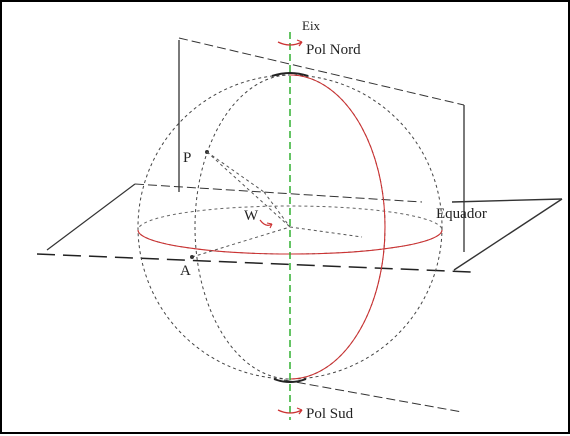 Image resolution: width=570 pixels, height=436 pixels. Describe the element at coordinates (299, 43) in the screenshot. I see `north-rotation-arrowhead` at that location.